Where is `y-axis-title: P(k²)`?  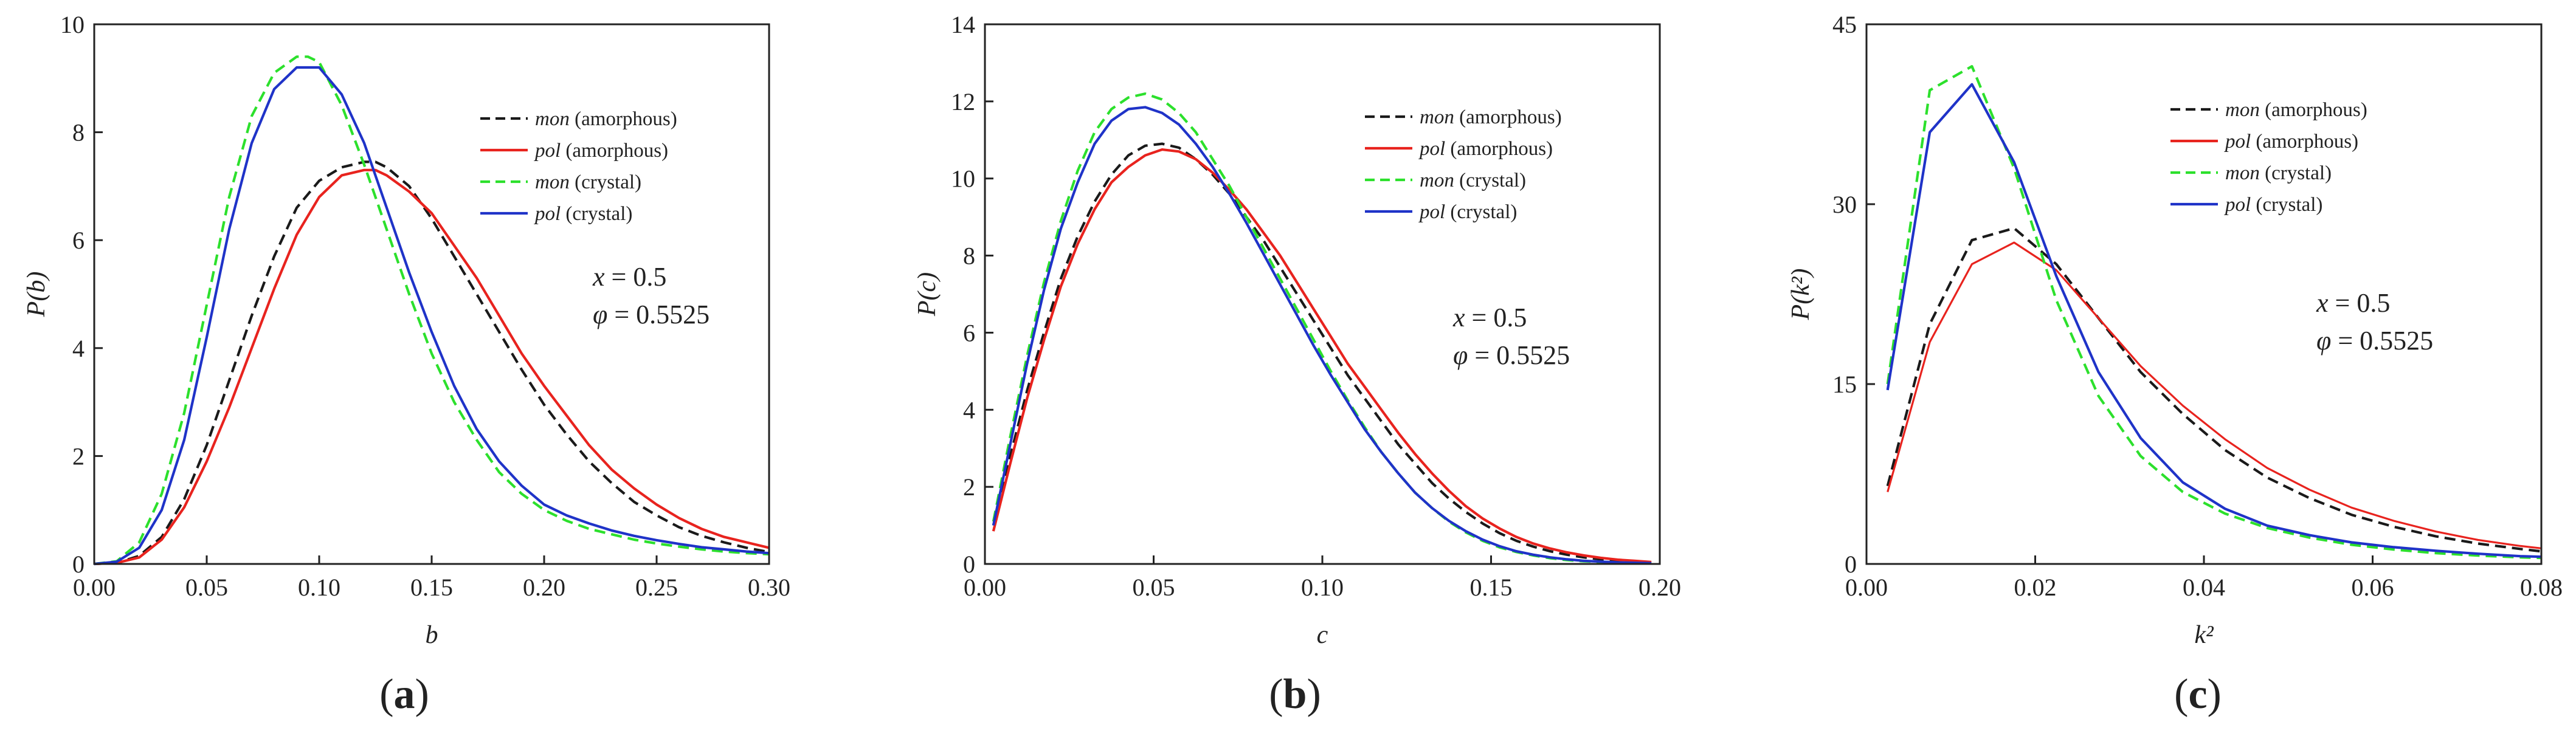 y-axis-title: P(k²) is located at coordinates (1801, 295).